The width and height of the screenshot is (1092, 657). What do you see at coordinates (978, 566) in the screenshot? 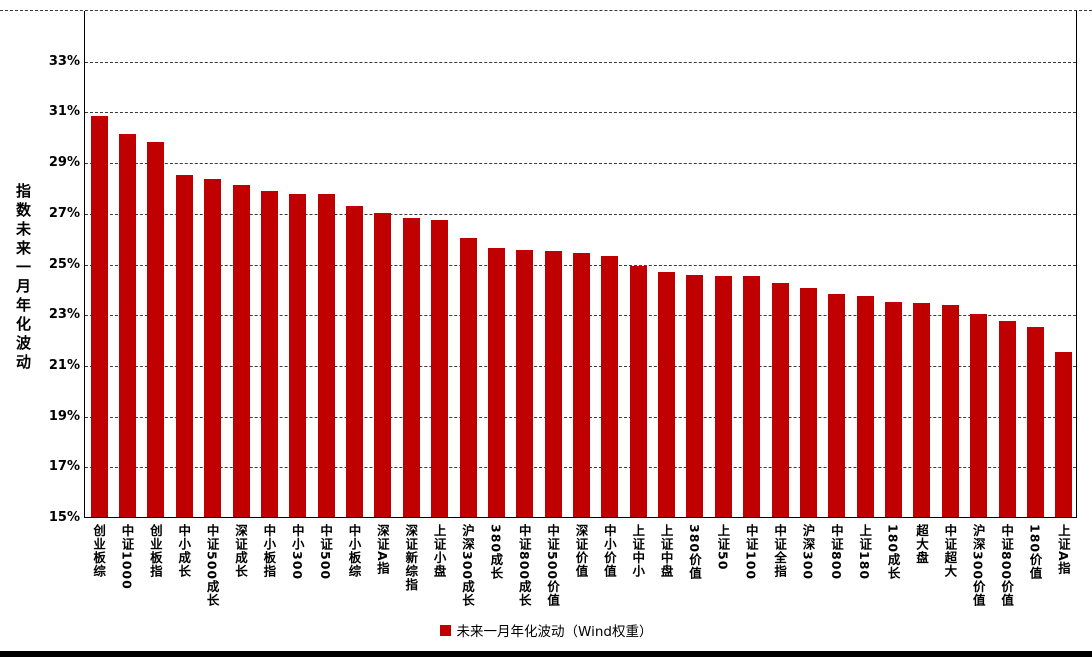
I see `x-axis-label: 沪深300价值` at bounding box center [978, 566].